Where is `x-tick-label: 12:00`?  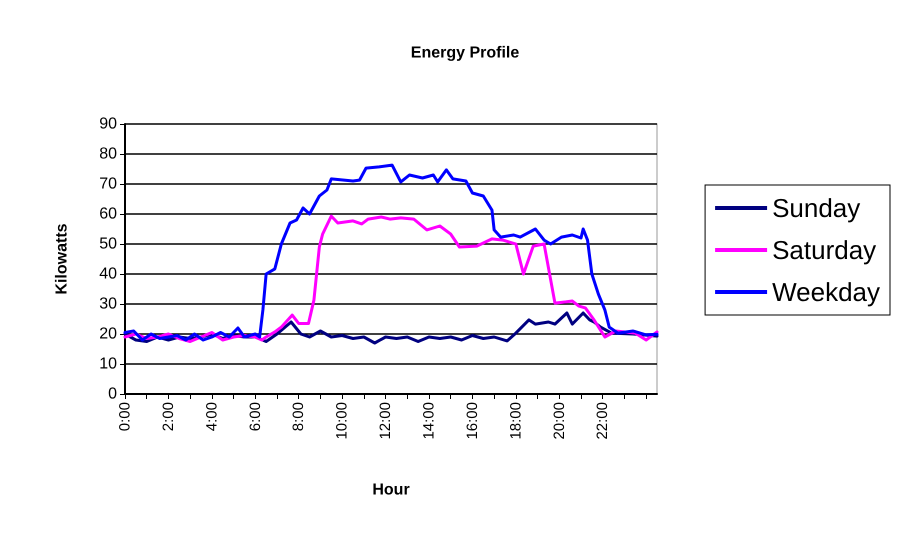
x-tick-label: 12:00 is located at coordinates (385, 421).